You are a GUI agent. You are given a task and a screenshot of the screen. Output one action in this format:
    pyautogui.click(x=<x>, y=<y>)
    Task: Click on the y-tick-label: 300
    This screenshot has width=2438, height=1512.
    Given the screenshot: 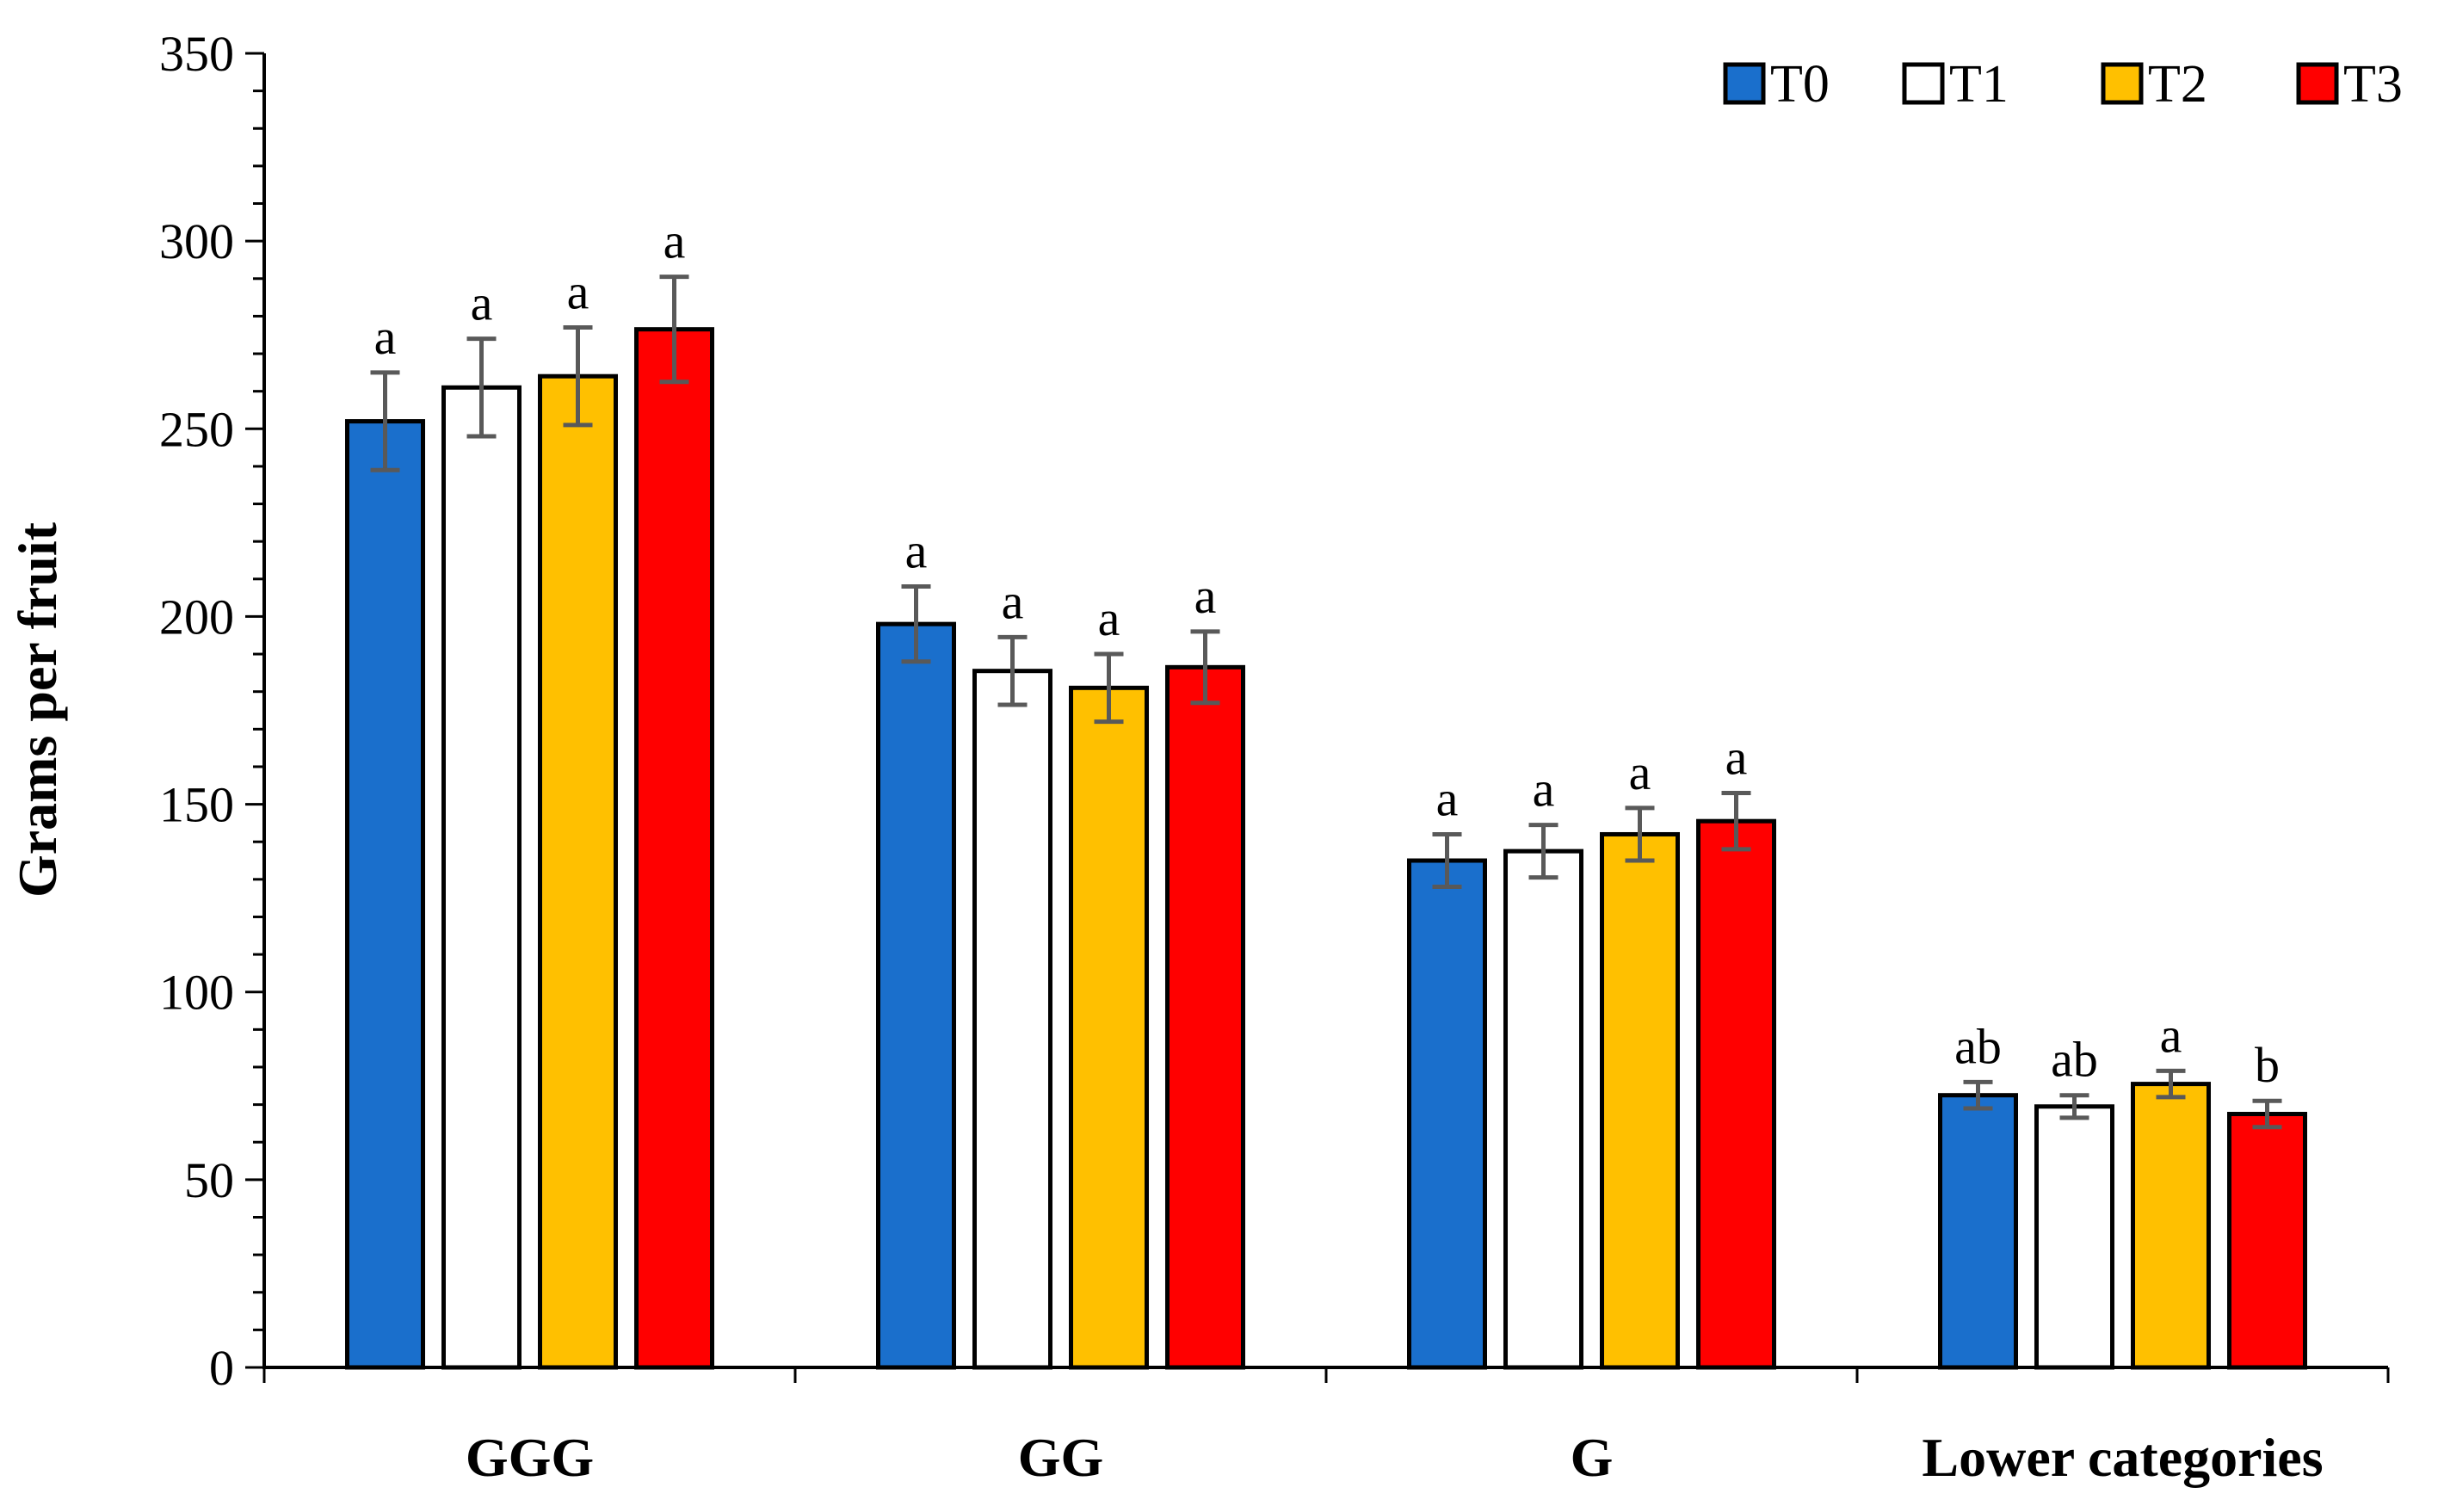 What is the action you would take?
    pyautogui.click(x=196, y=241)
    